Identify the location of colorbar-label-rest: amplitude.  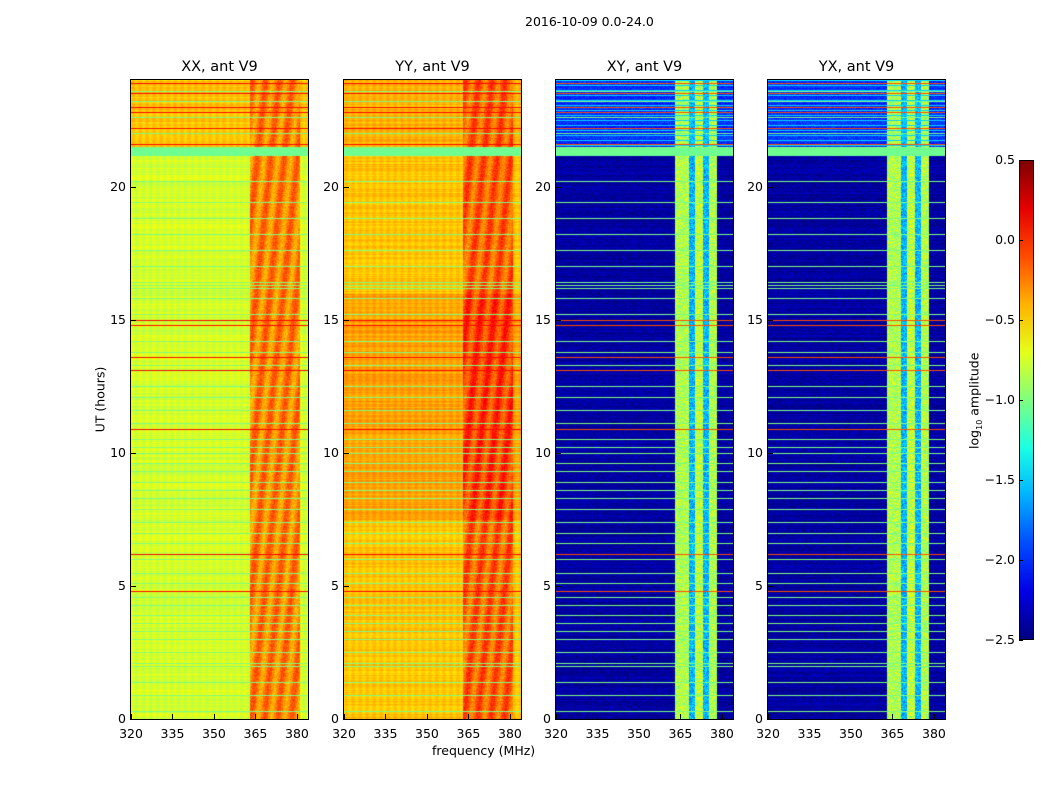
(974, 386).